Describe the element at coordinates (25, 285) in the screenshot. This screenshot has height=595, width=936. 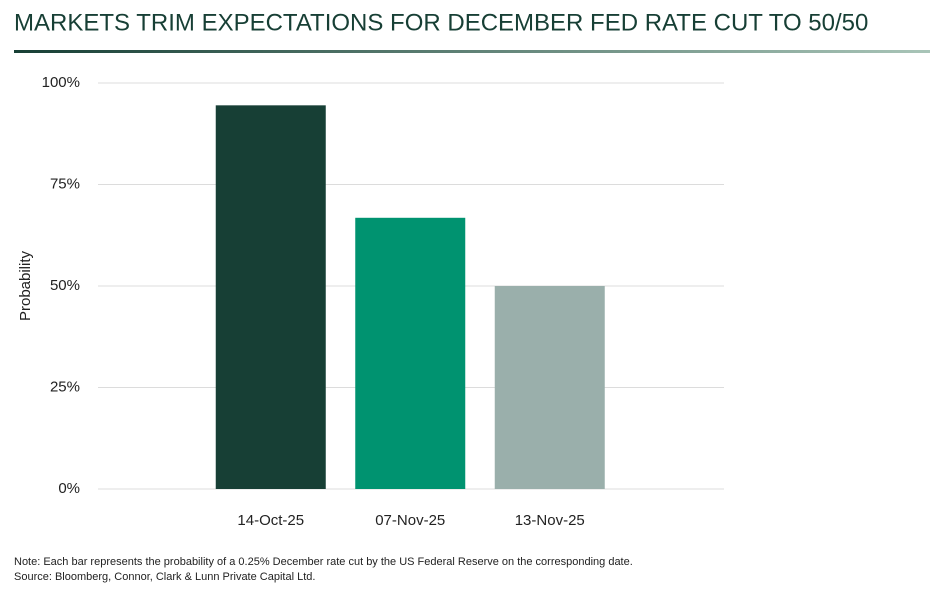
I see `y-axis-label: Probability` at that location.